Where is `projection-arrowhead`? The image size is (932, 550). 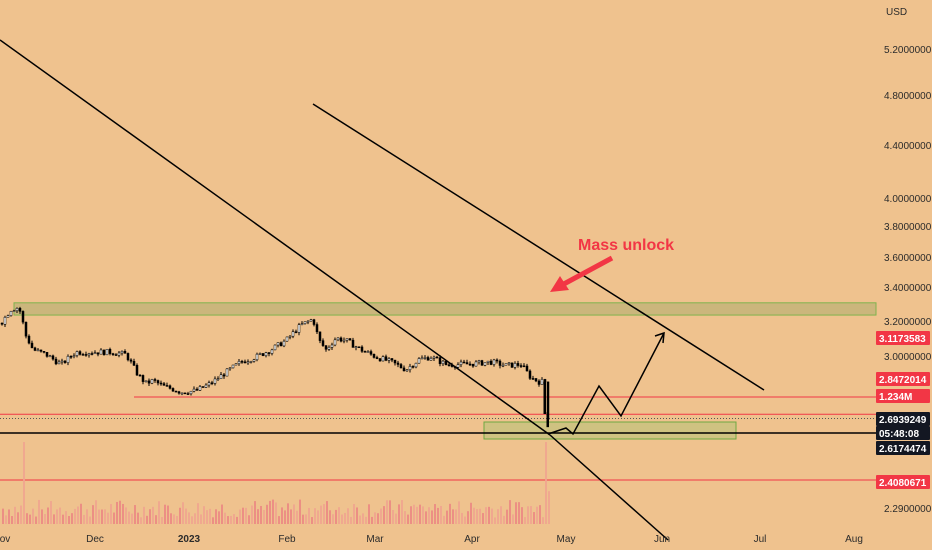 projection-arrowhead is located at coordinates (659, 337).